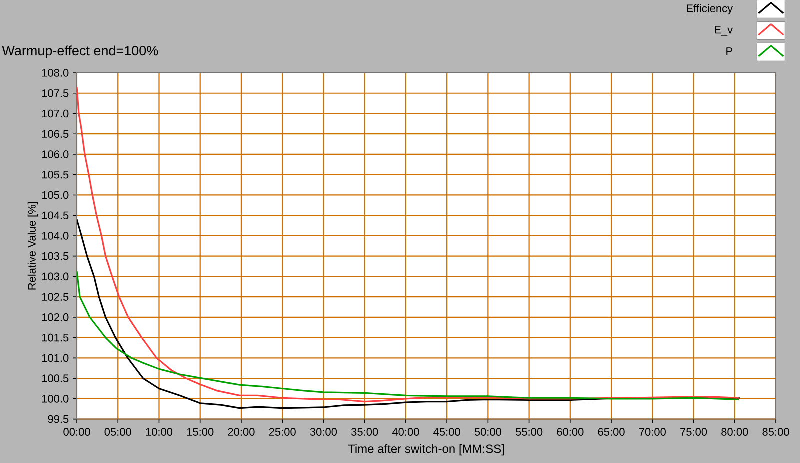 This screenshot has height=463, width=800. Describe the element at coordinates (55, 358) in the screenshot. I see `y-tick-label: 101.0` at that location.